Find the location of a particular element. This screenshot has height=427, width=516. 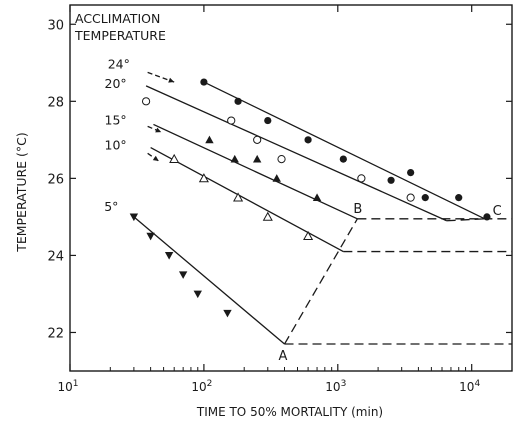

y-tick-label: 24 is located at coordinates (55, 256).